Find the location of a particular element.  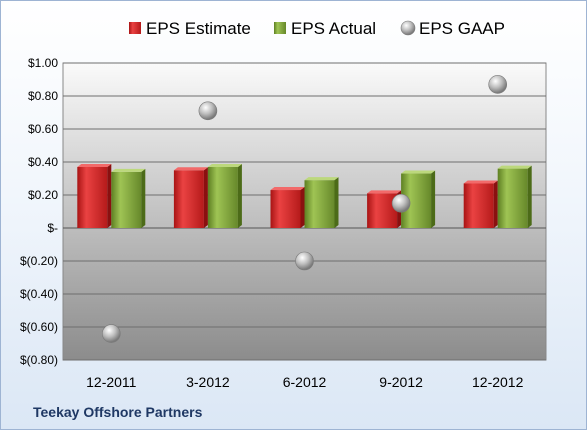

x-tick-label: 6-2012 is located at coordinates (305, 382).